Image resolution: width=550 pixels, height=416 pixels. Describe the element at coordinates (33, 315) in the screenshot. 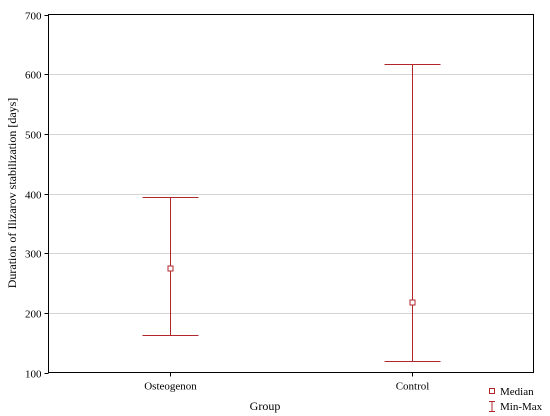

I see `y-tick-label: 200` at that location.